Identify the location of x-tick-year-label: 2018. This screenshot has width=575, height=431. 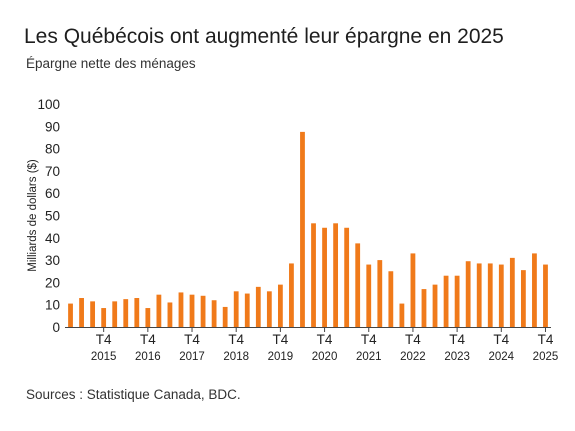
(236, 357).